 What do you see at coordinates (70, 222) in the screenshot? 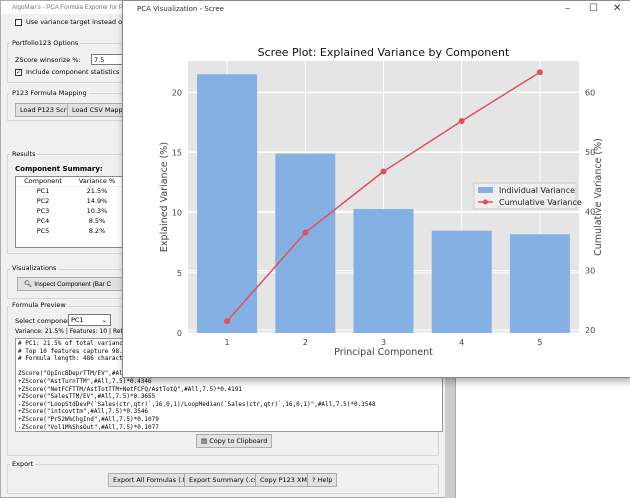
I see `table-row: PC4 8.5%` at bounding box center [70, 222].